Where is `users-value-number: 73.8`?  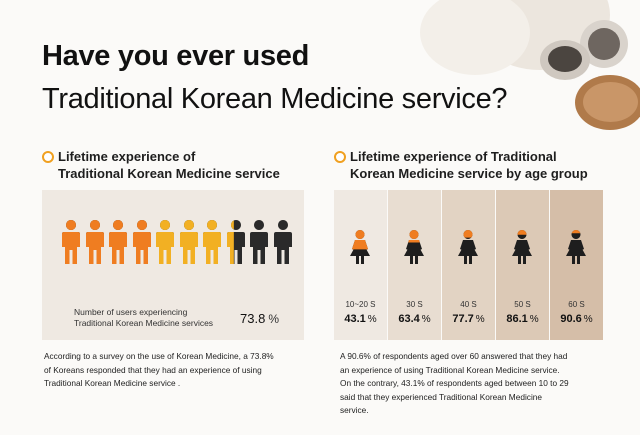
users-value-number: 73.8 is located at coordinates (253, 318).